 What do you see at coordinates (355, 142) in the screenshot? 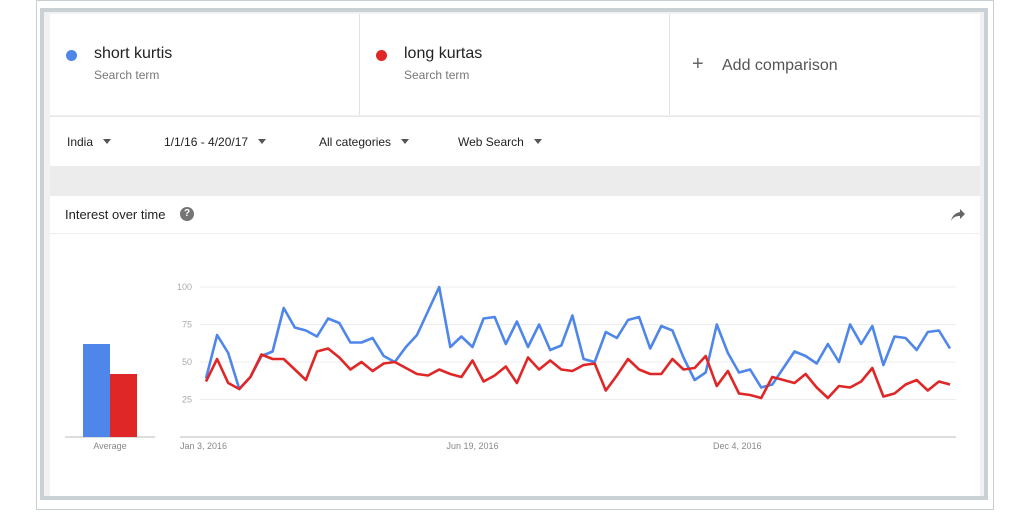
I see `category-value: All categories` at bounding box center [355, 142].